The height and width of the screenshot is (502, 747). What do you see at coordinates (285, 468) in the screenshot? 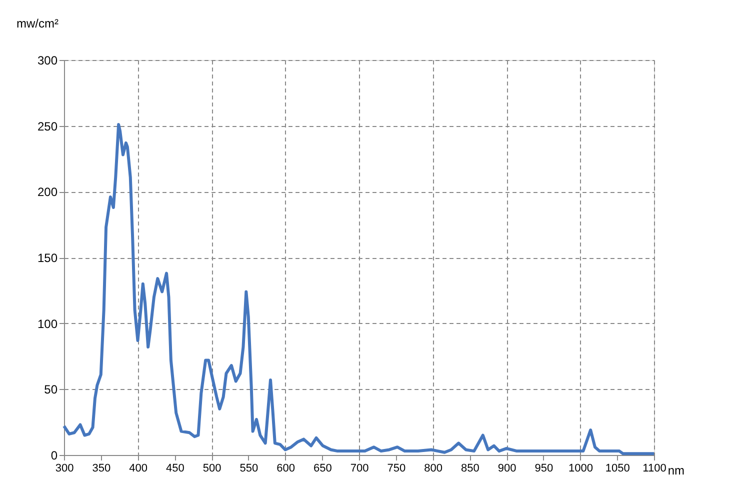
I see `x-tick-label: 600` at bounding box center [285, 468].